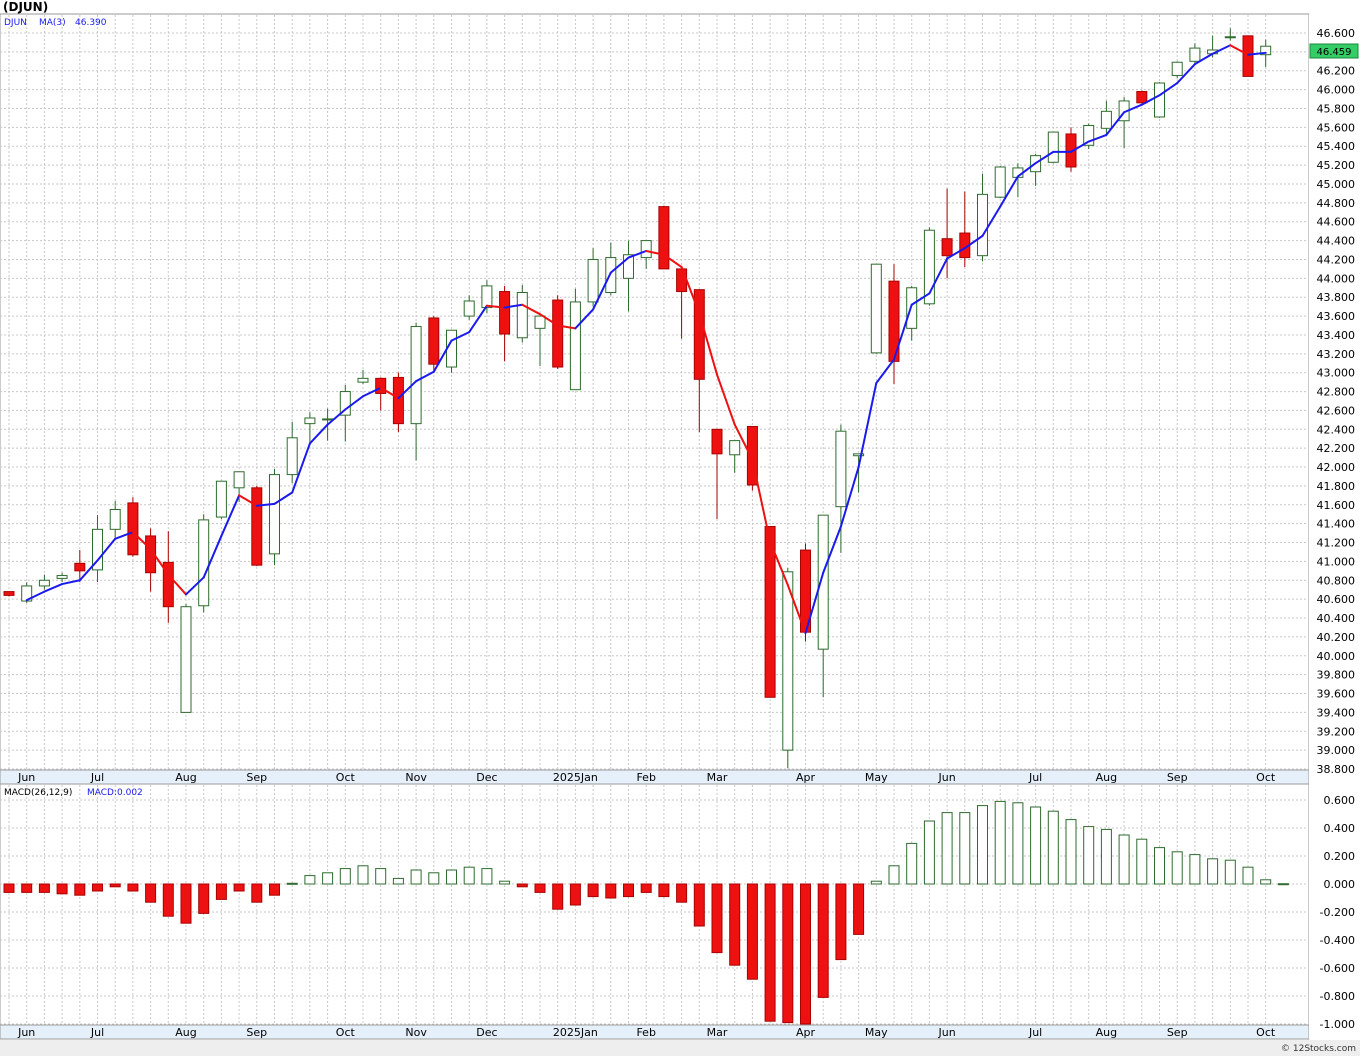 Image resolution: width=1360 pixels, height=1060 pixels. What do you see at coordinates (1318, 1049) in the screenshot?
I see `site-credit: © 12Stocks.com` at bounding box center [1318, 1049].